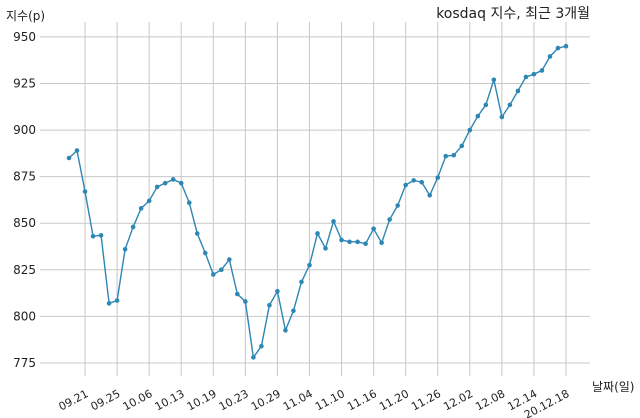  Describe the element at coordinates (490, 400) in the screenshot. I see `x-tick-label: 12.08` at that location.